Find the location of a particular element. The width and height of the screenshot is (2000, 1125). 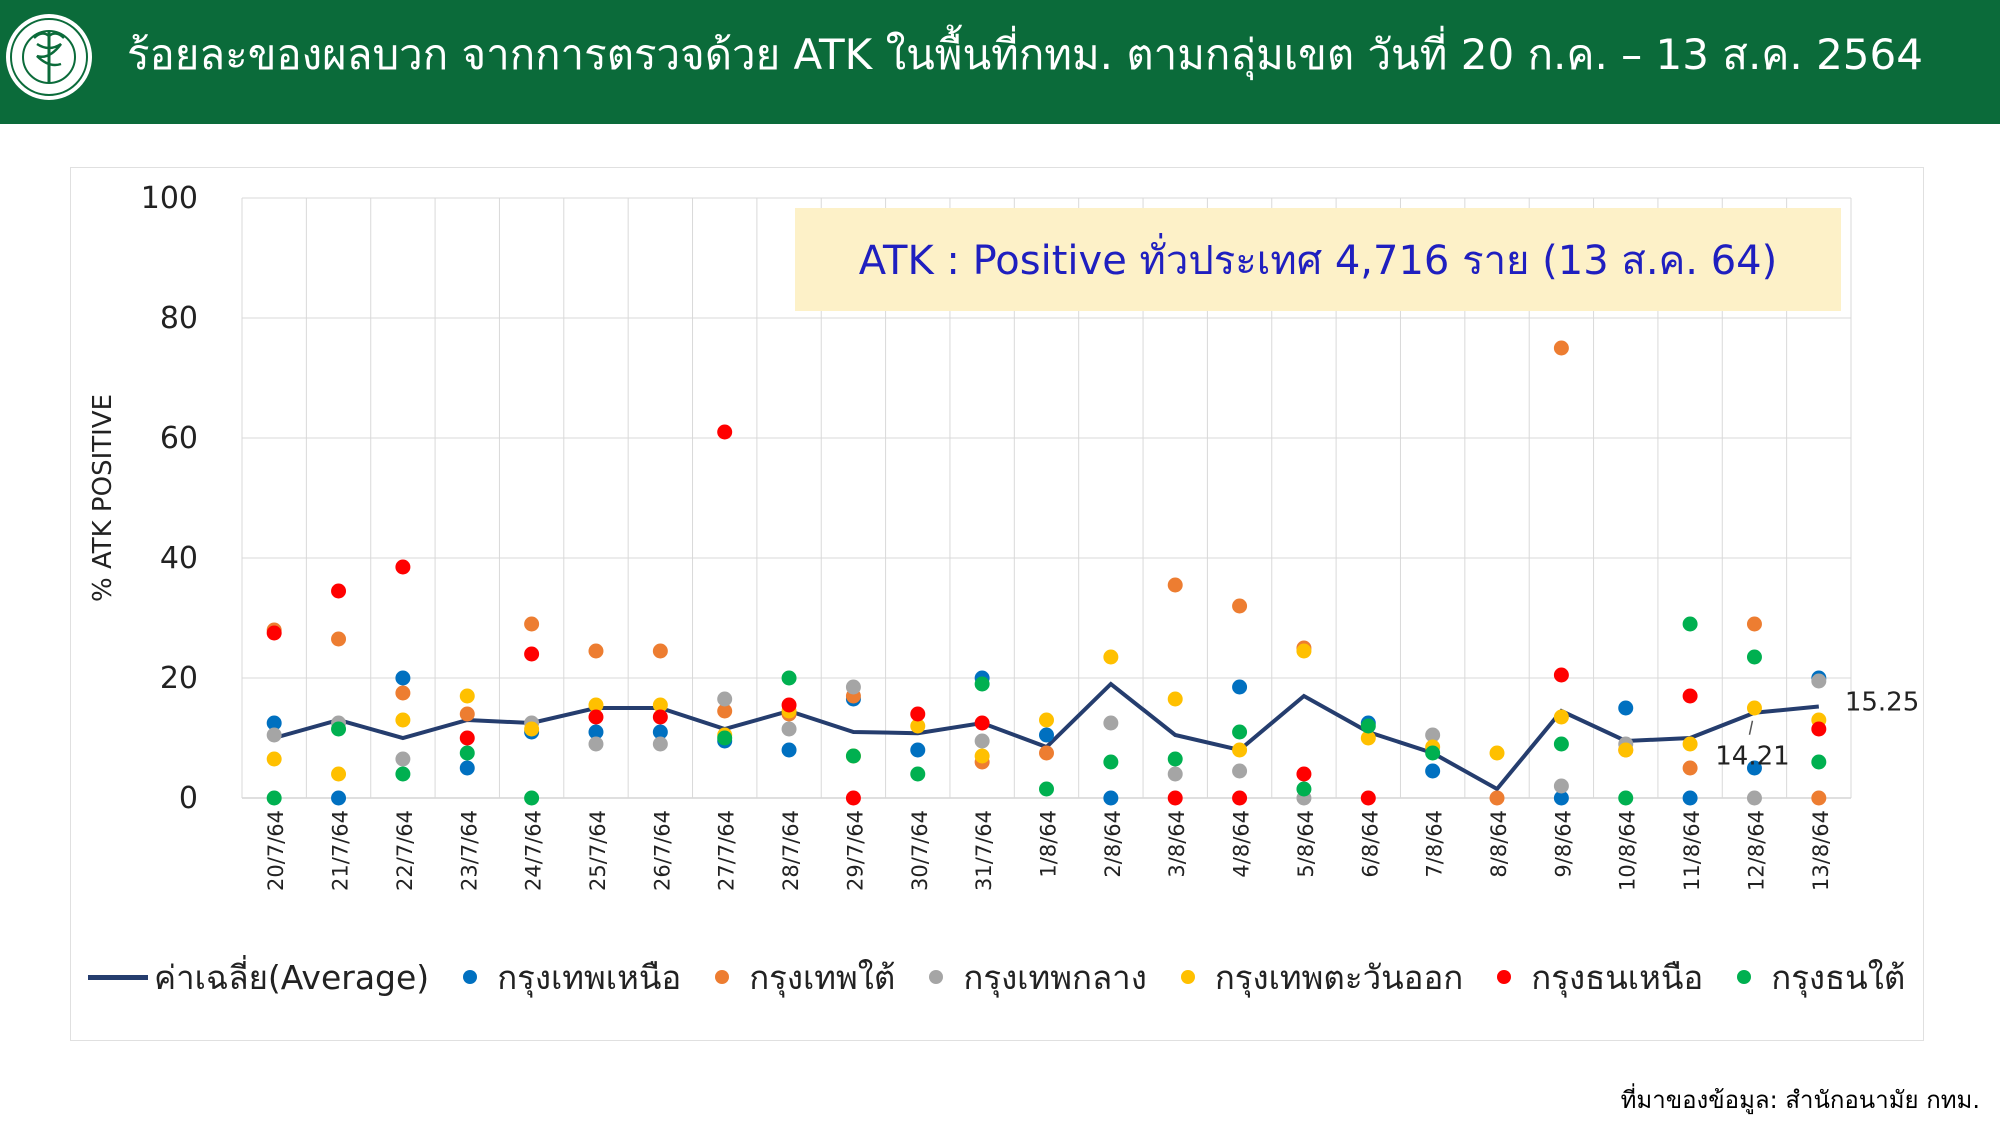

x-tick-label: 24/7/64 is located at coordinates (534, 850).